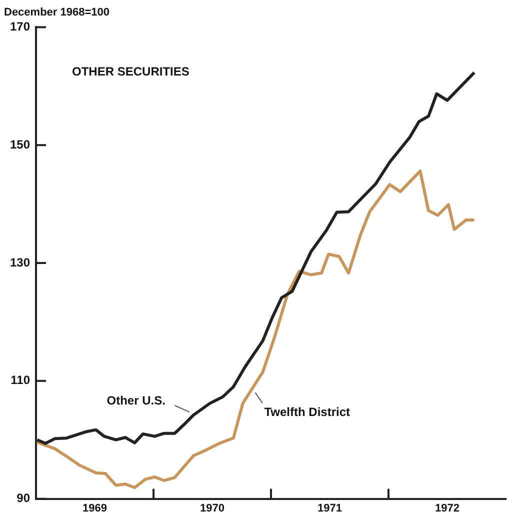  I want to click on series-label: Twelfth District, so click(307, 411).